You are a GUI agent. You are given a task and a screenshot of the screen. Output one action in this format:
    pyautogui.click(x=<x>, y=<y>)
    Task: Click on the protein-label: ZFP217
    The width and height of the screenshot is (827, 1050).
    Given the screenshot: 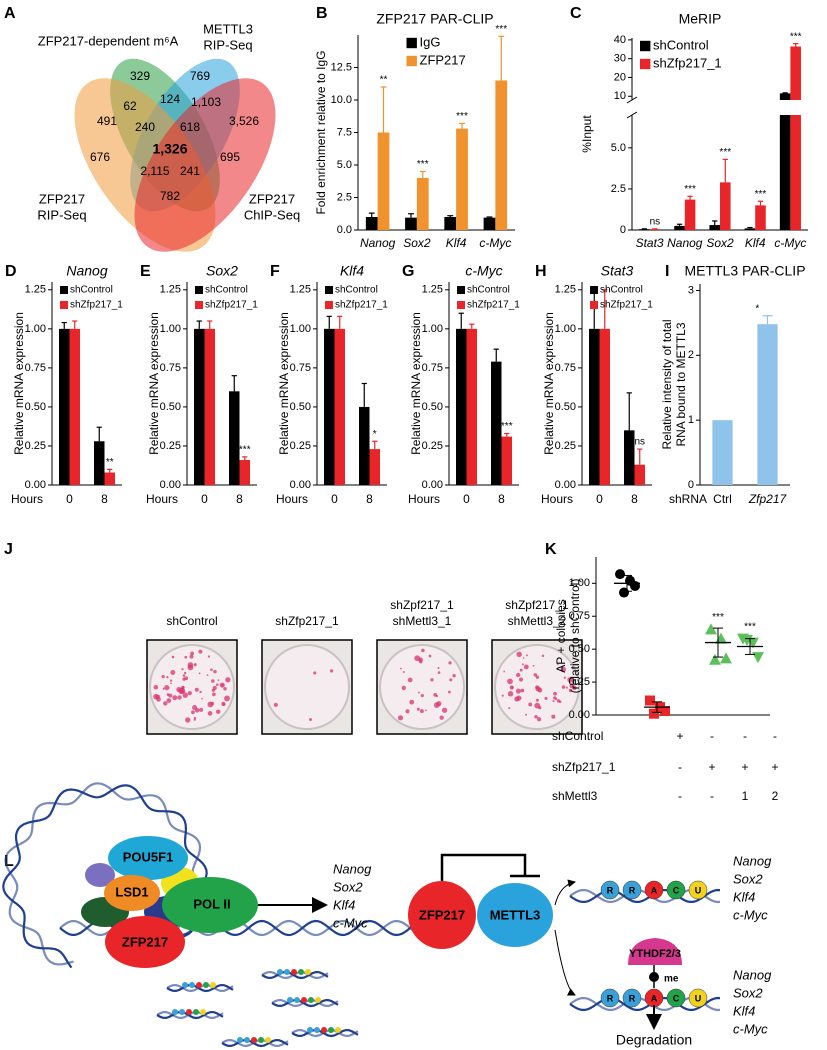 What is the action you would take?
    pyautogui.click(x=145, y=941)
    